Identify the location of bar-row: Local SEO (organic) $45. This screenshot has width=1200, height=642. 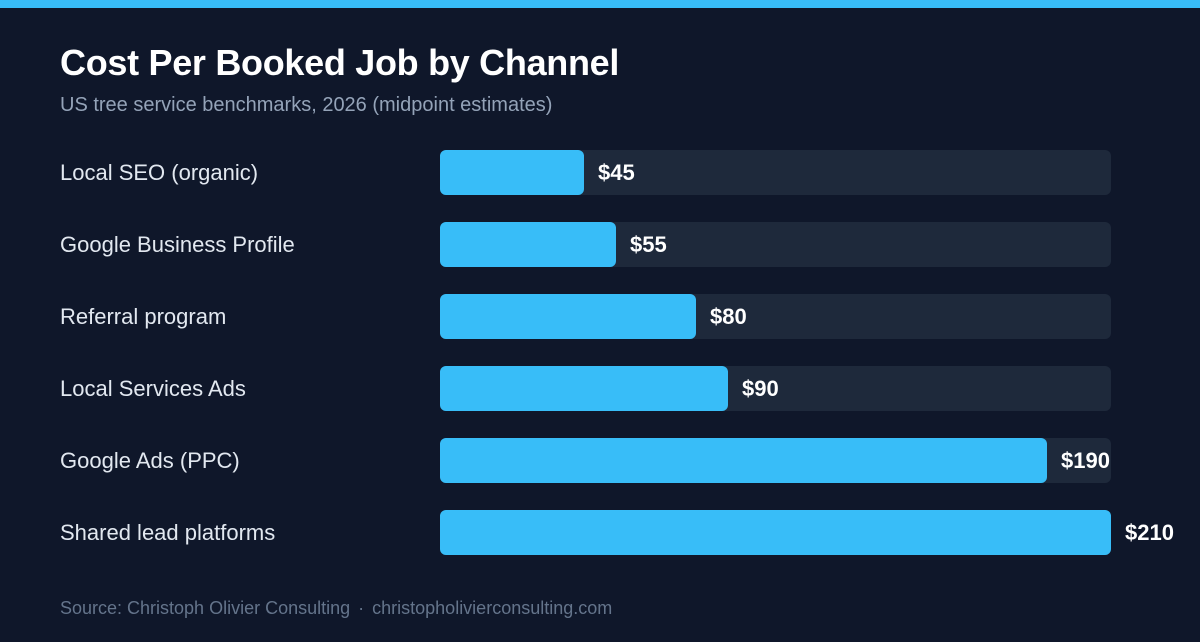
(600, 172).